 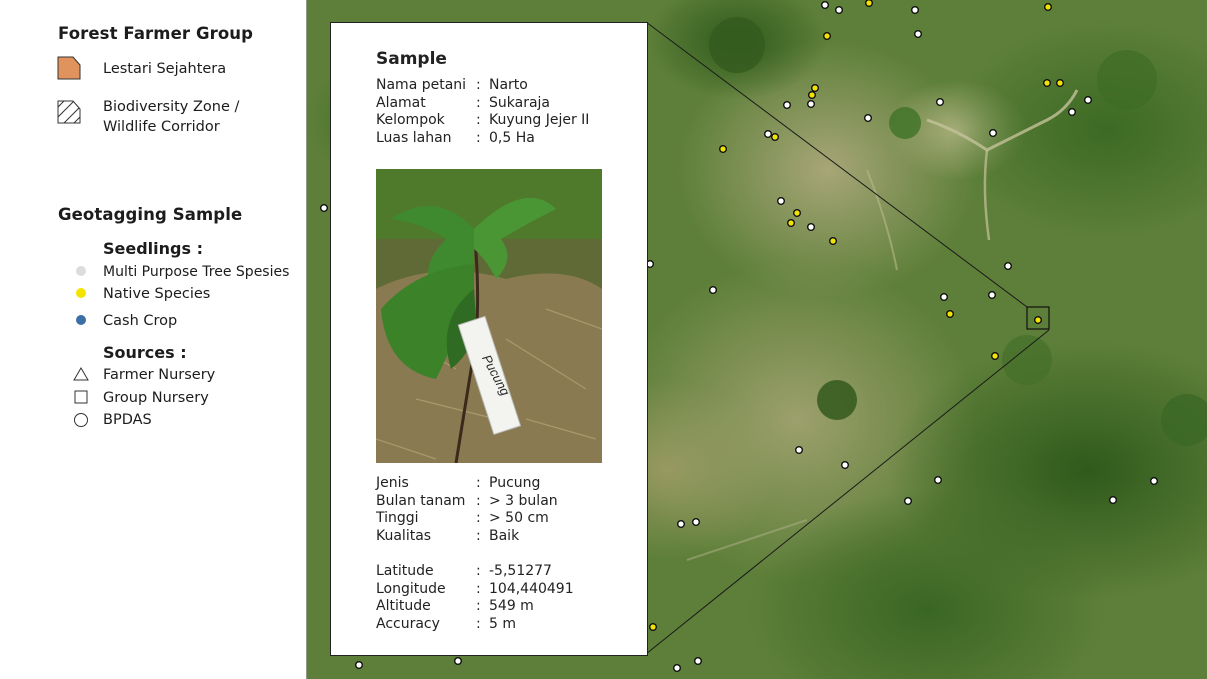 What do you see at coordinates (81, 271) in the screenshot?
I see `multi-purpose-tree-dot-icon` at bounding box center [81, 271].